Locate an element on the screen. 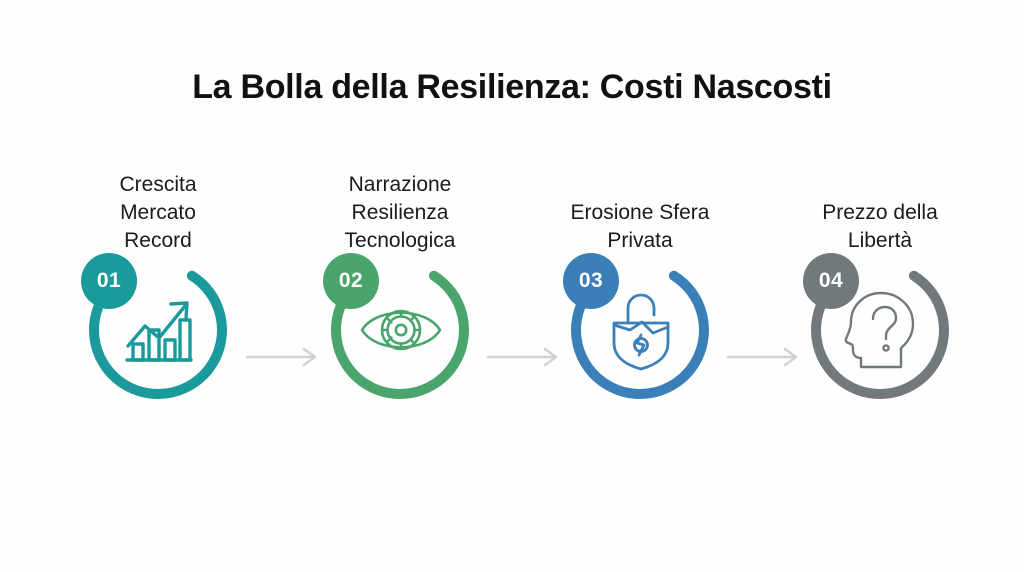  step-label-01: Crescita Mercato Record is located at coordinates (158, 213).